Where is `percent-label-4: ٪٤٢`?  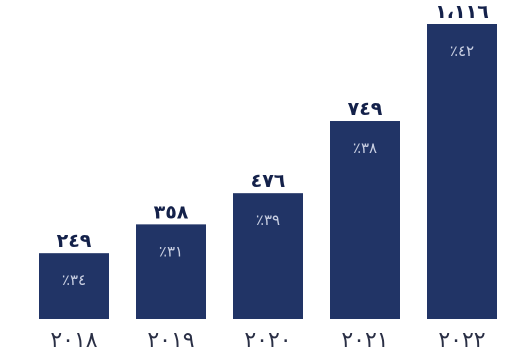 percent-label-4: ٪٤٢ is located at coordinates (462, 51).